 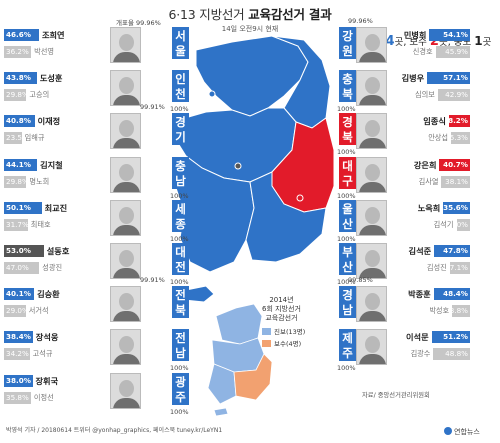 I want to click on region-5-runner-up-pct: 31.7%, so click(x=17, y=224).